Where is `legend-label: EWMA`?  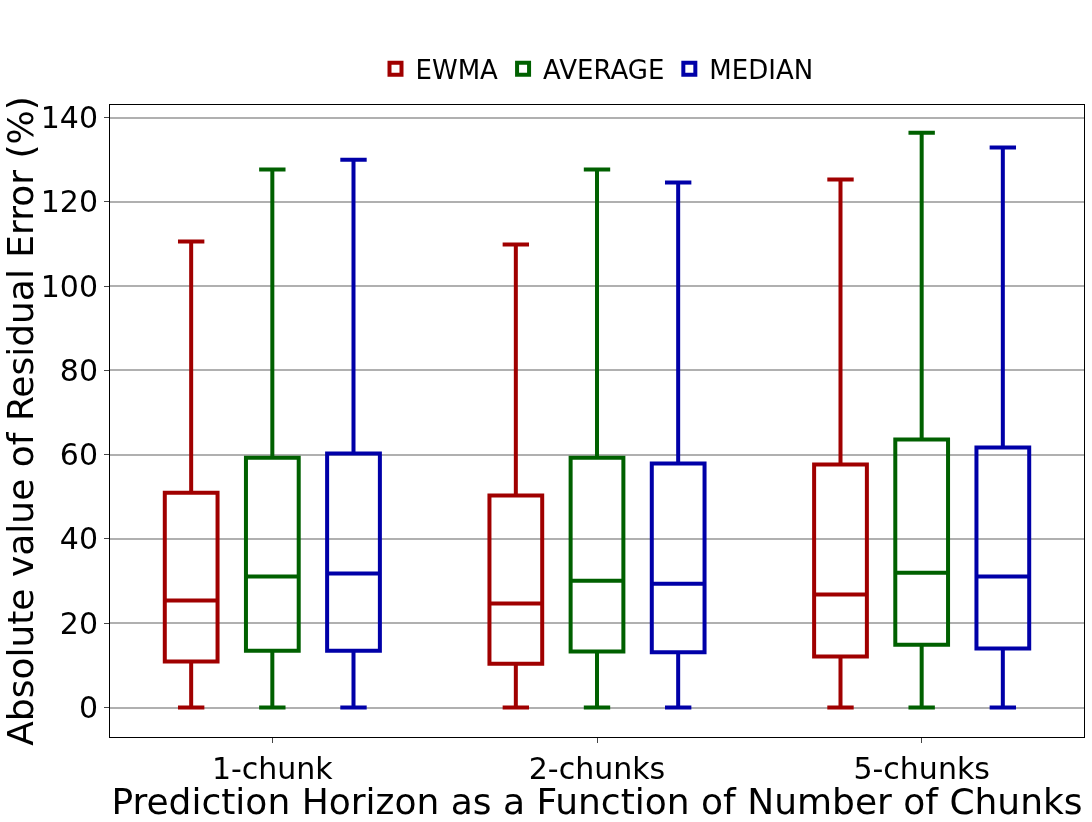
legend-label: EWMA is located at coordinates (457, 69).